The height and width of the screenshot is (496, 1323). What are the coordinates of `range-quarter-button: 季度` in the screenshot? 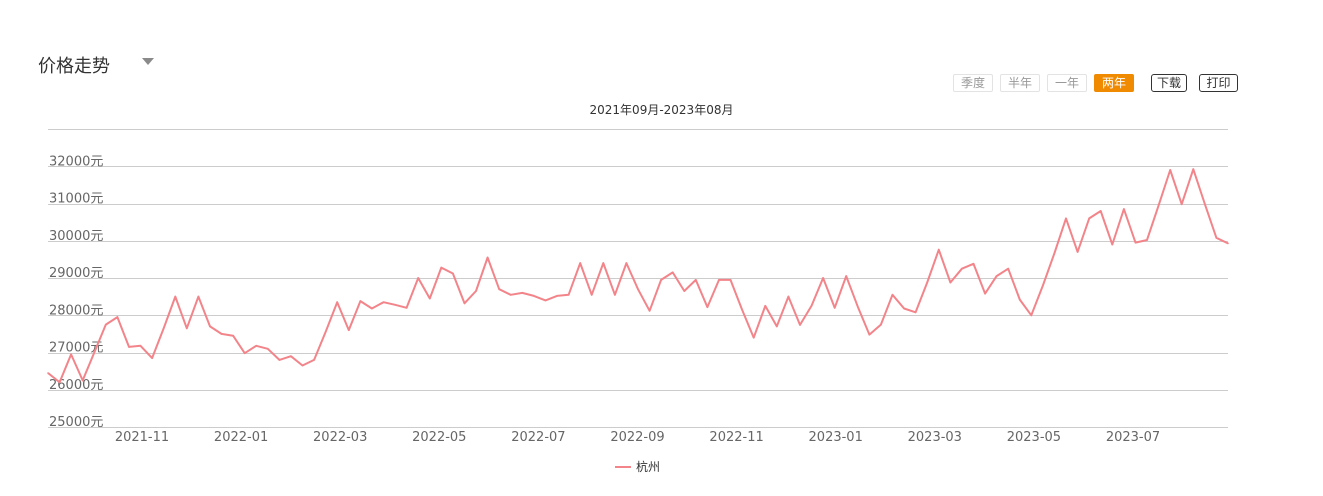 It's located at (973, 83).